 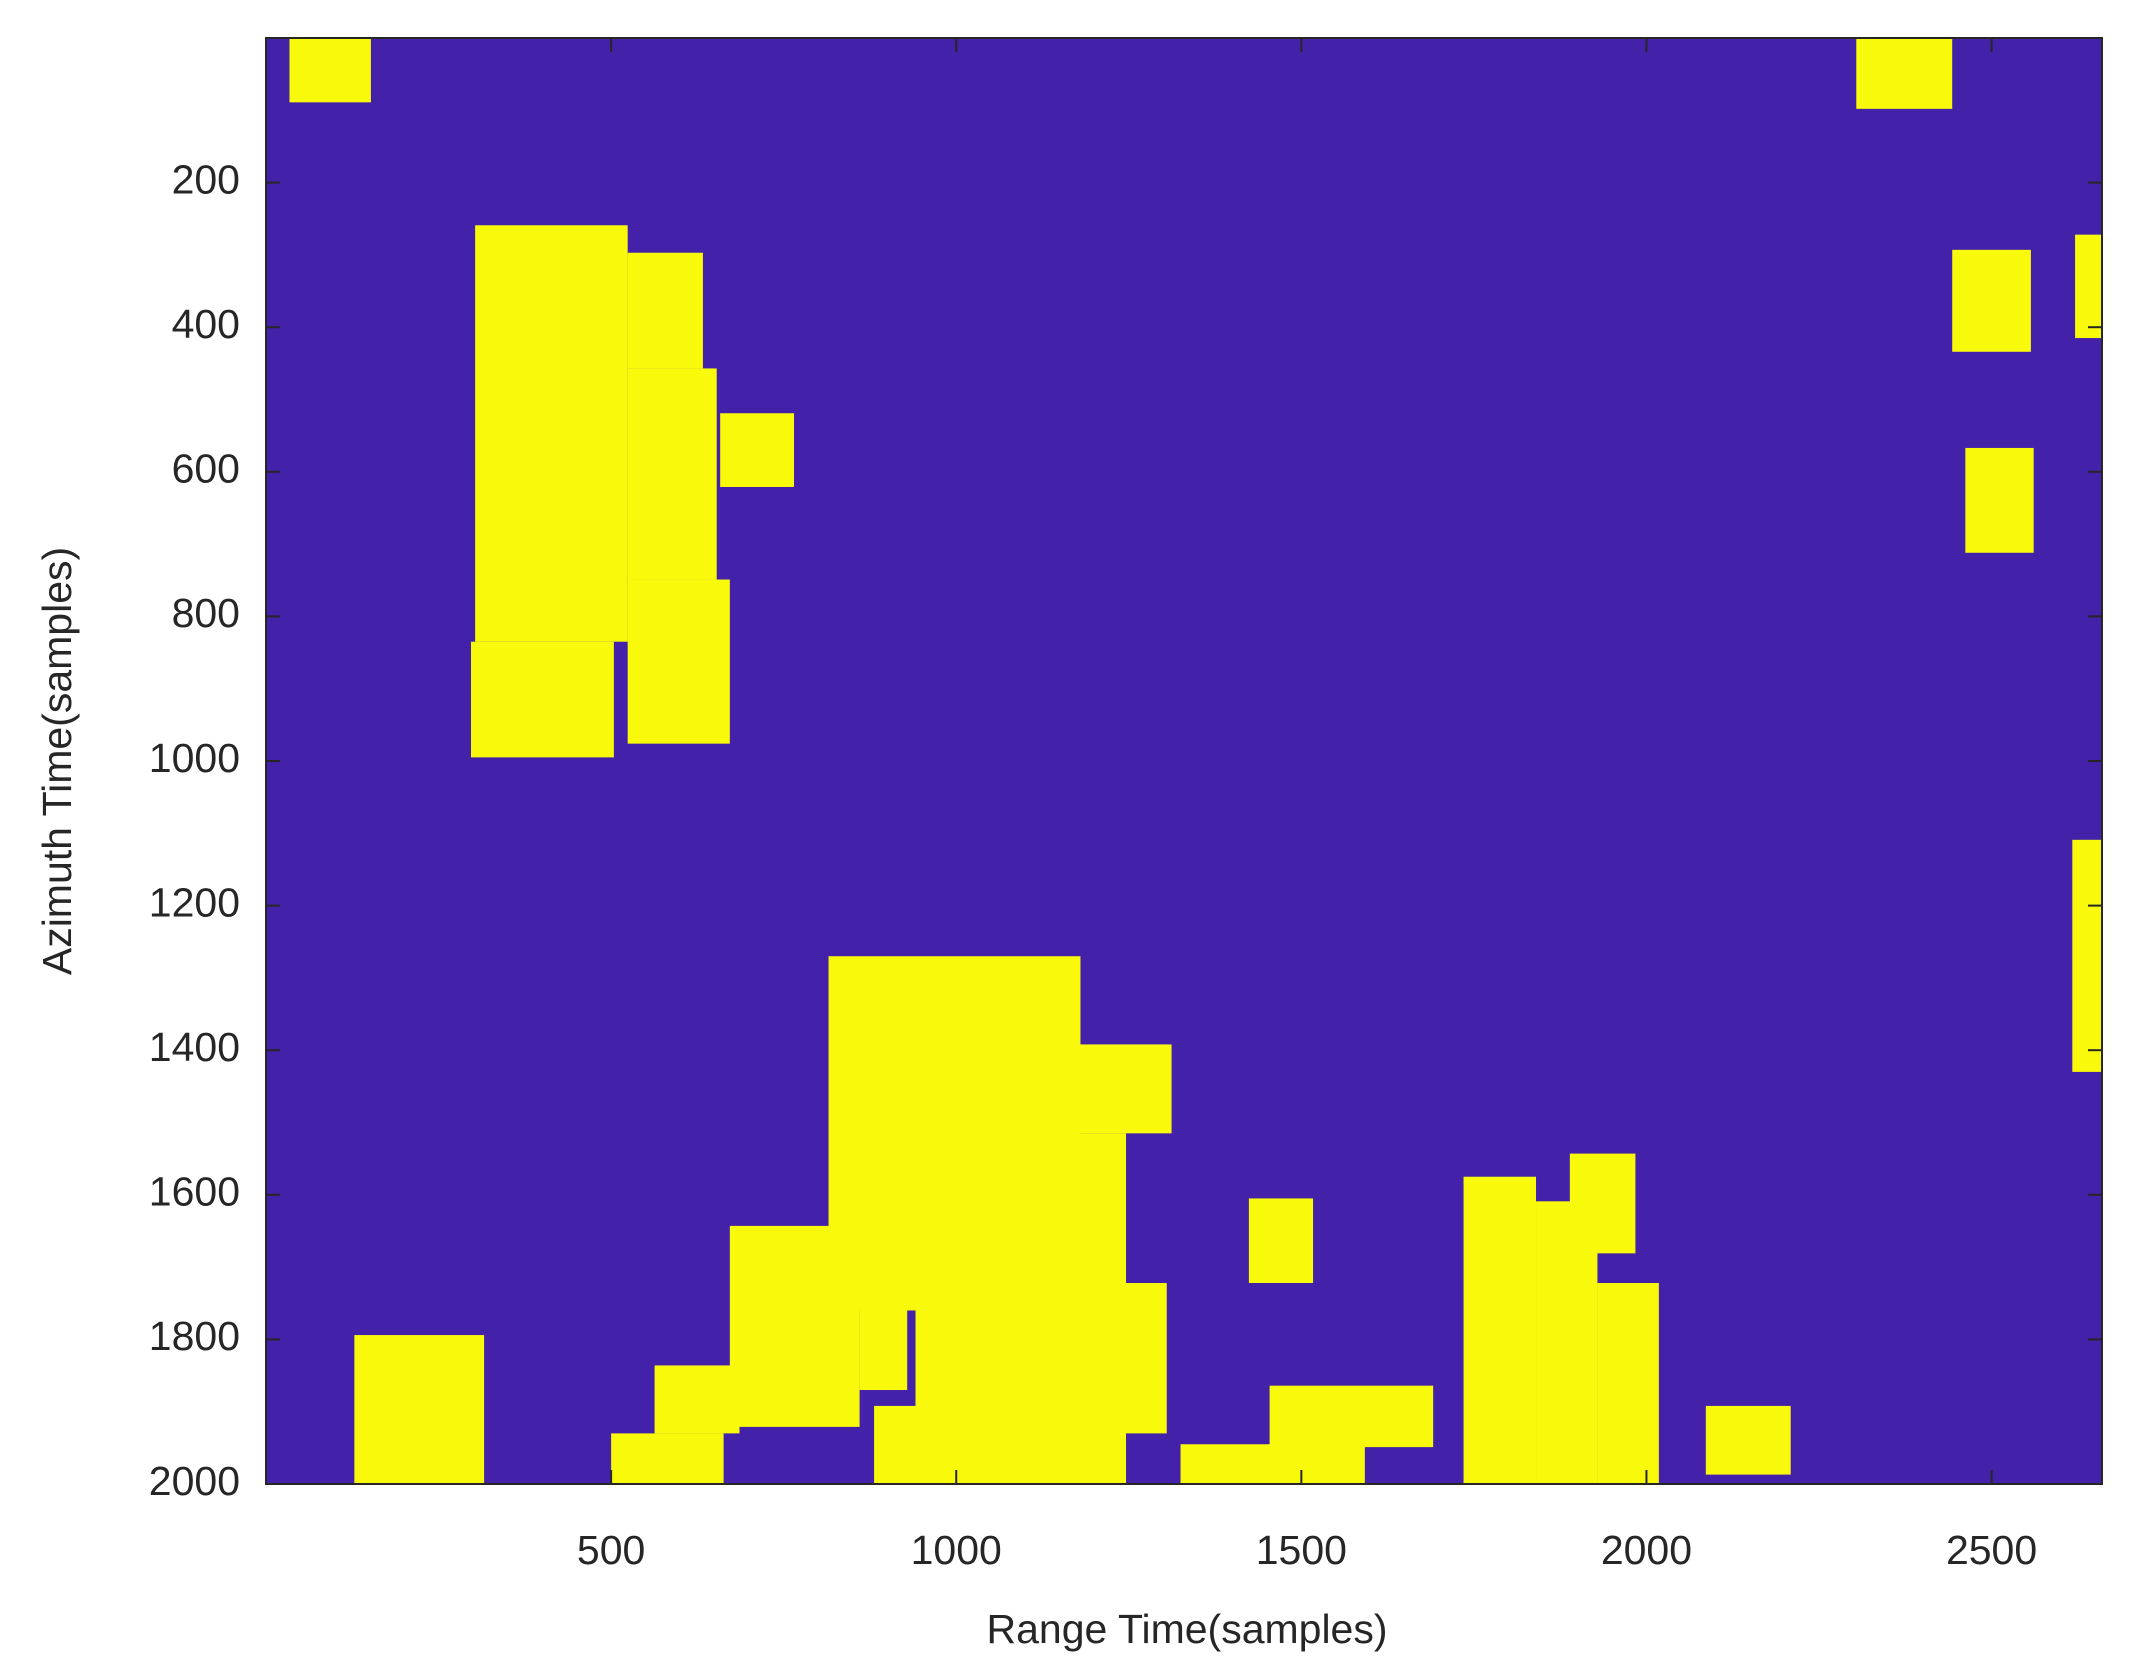 What do you see at coordinates (956, 1550) in the screenshot?
I see `x-tick-label: 1000` at bounding box center [956, 1550].